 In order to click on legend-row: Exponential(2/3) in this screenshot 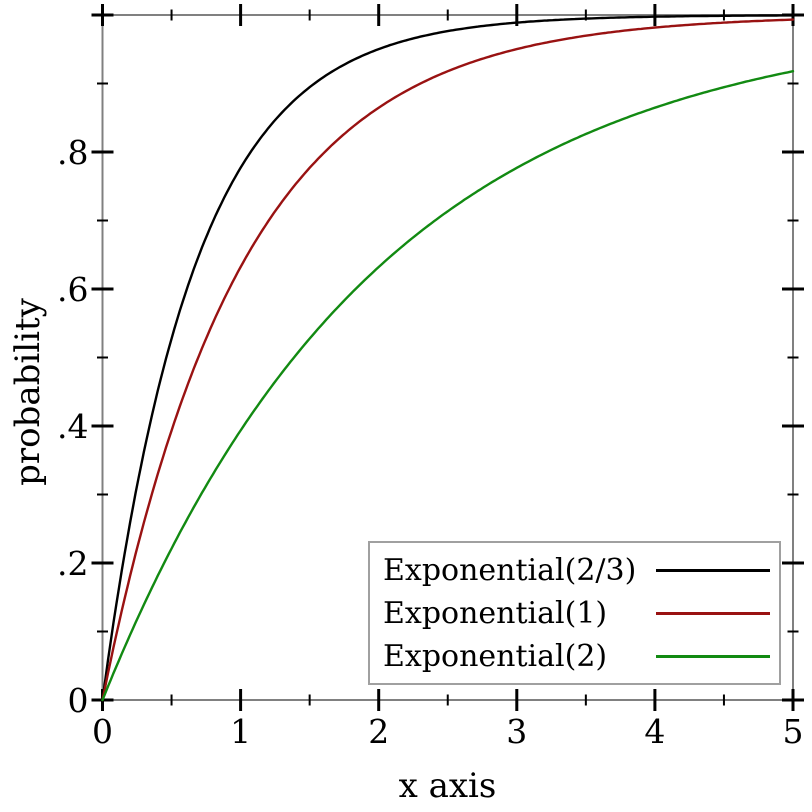, I will do `click(576, 570)`.